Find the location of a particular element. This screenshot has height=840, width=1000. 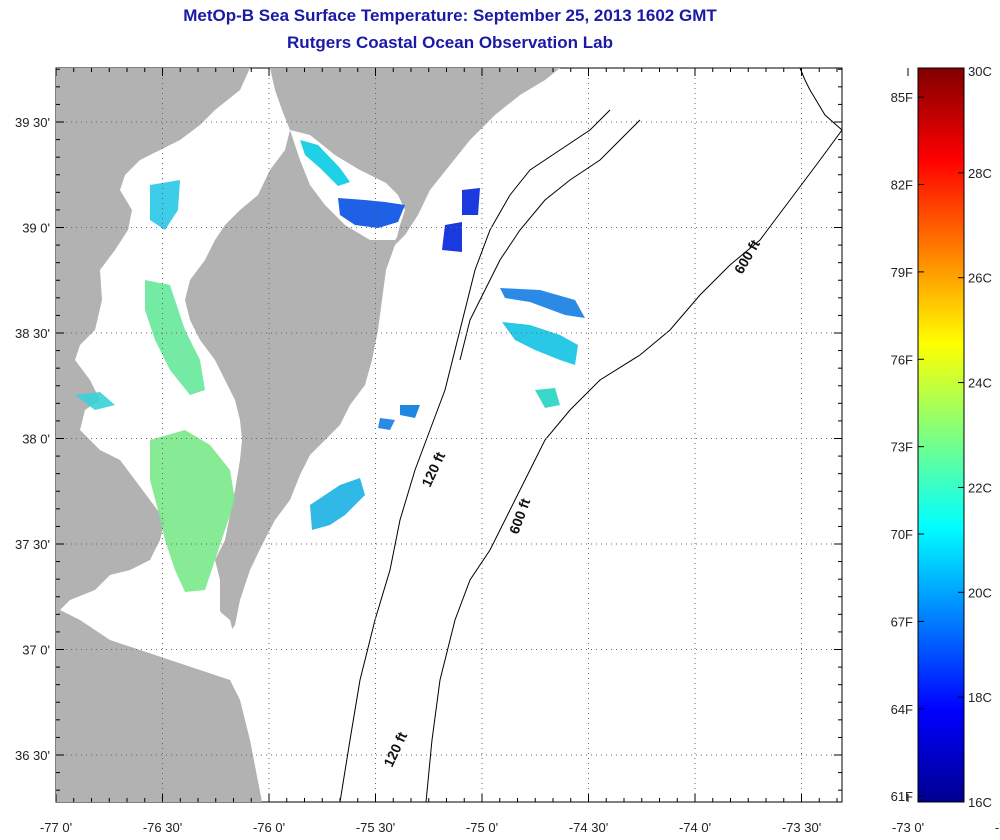

x-tick-label: -76 30' is located at coordinates (162, 827).